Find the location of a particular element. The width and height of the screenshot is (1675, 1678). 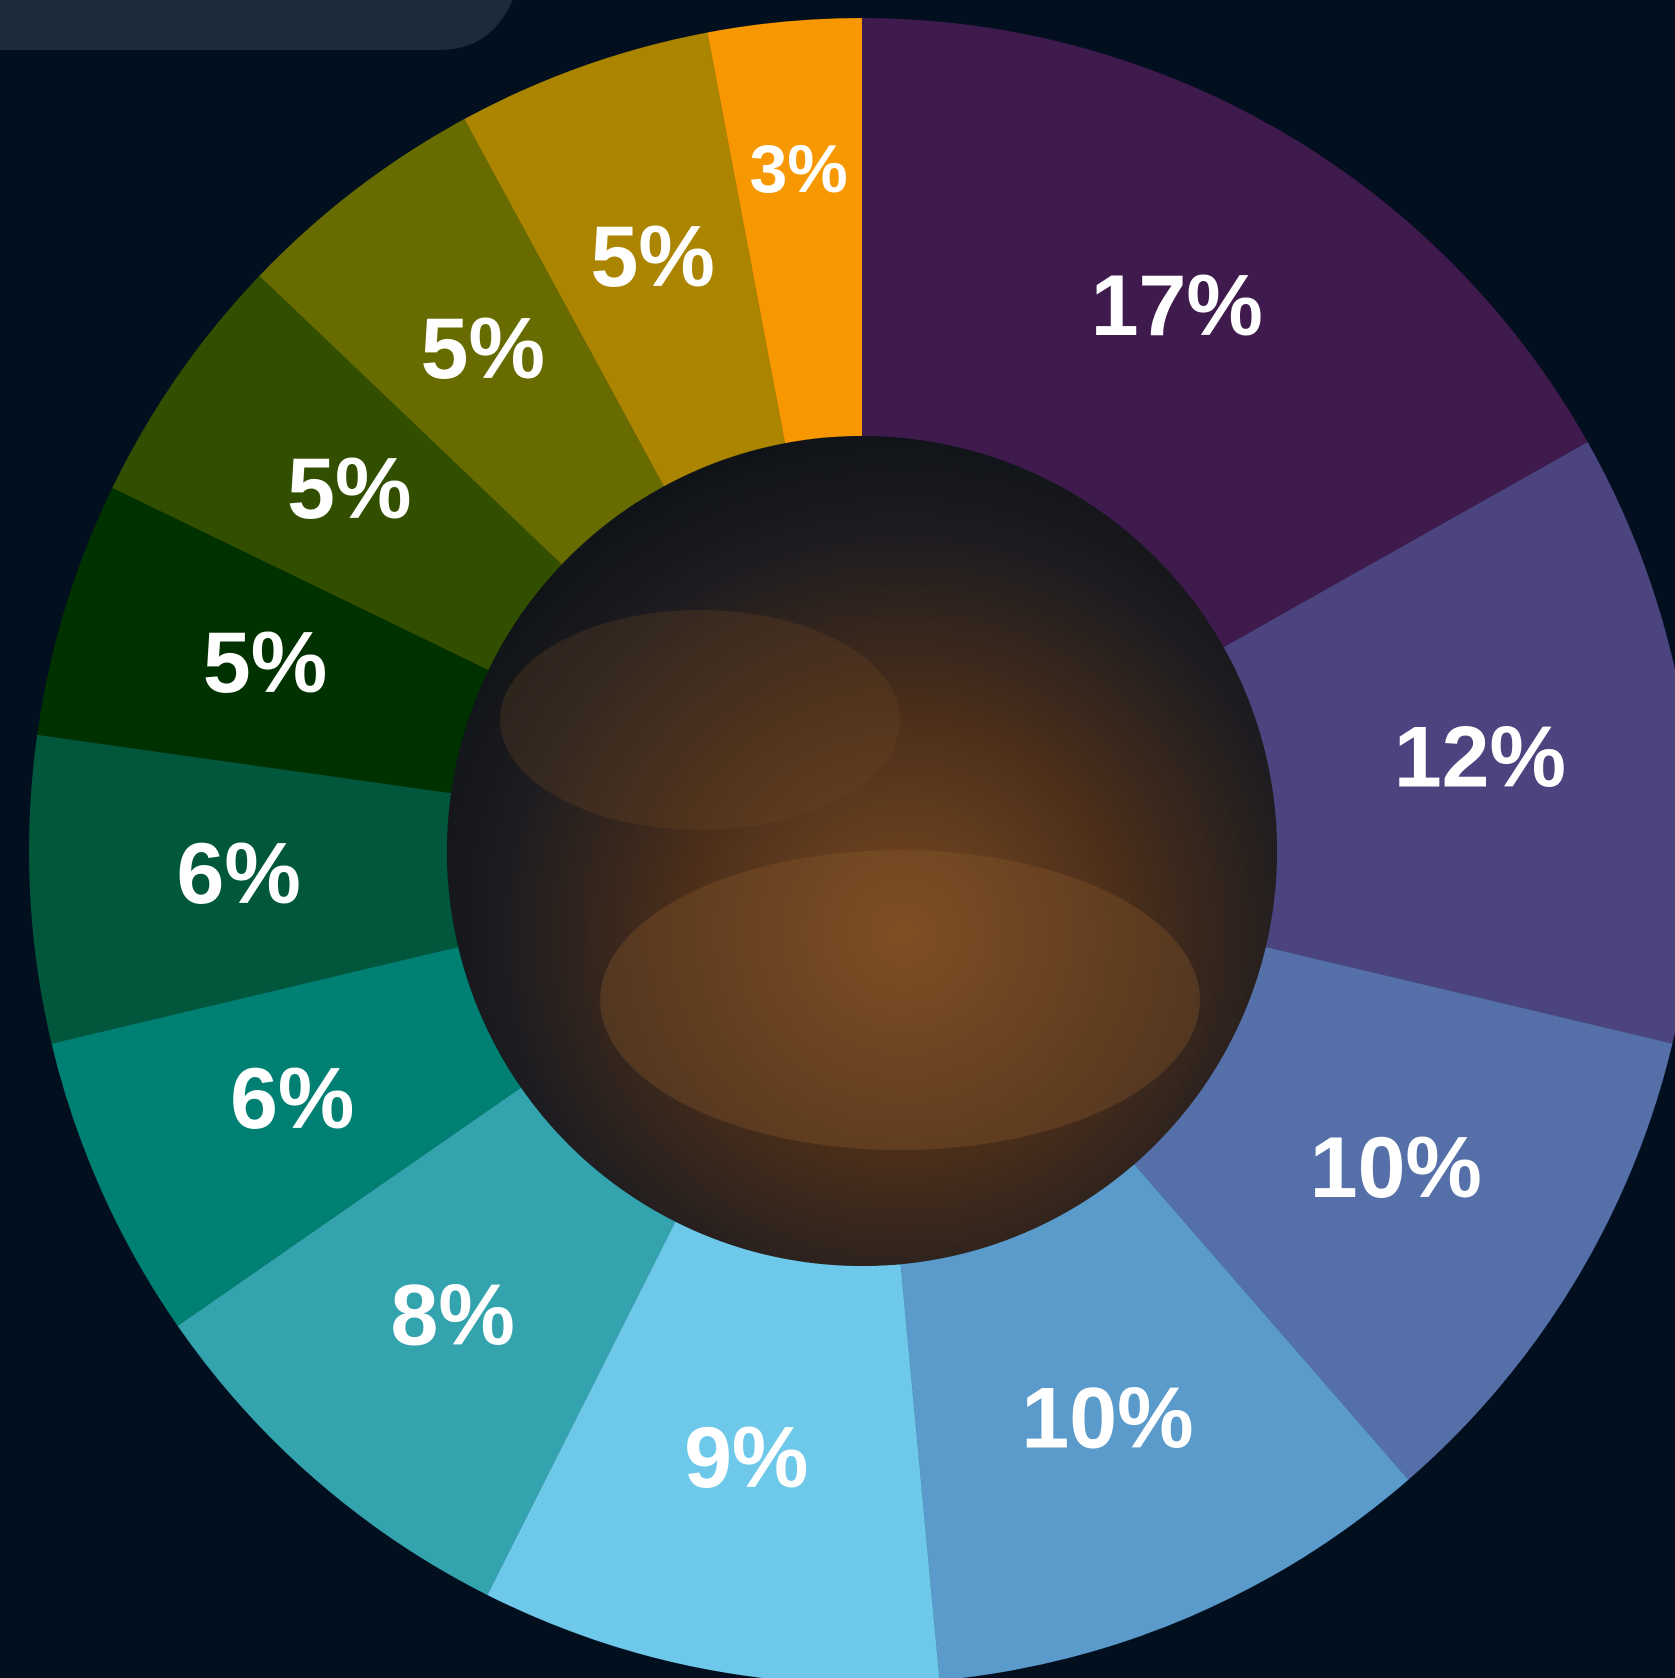

value-label: 3% is located at coordinates (798, 169).